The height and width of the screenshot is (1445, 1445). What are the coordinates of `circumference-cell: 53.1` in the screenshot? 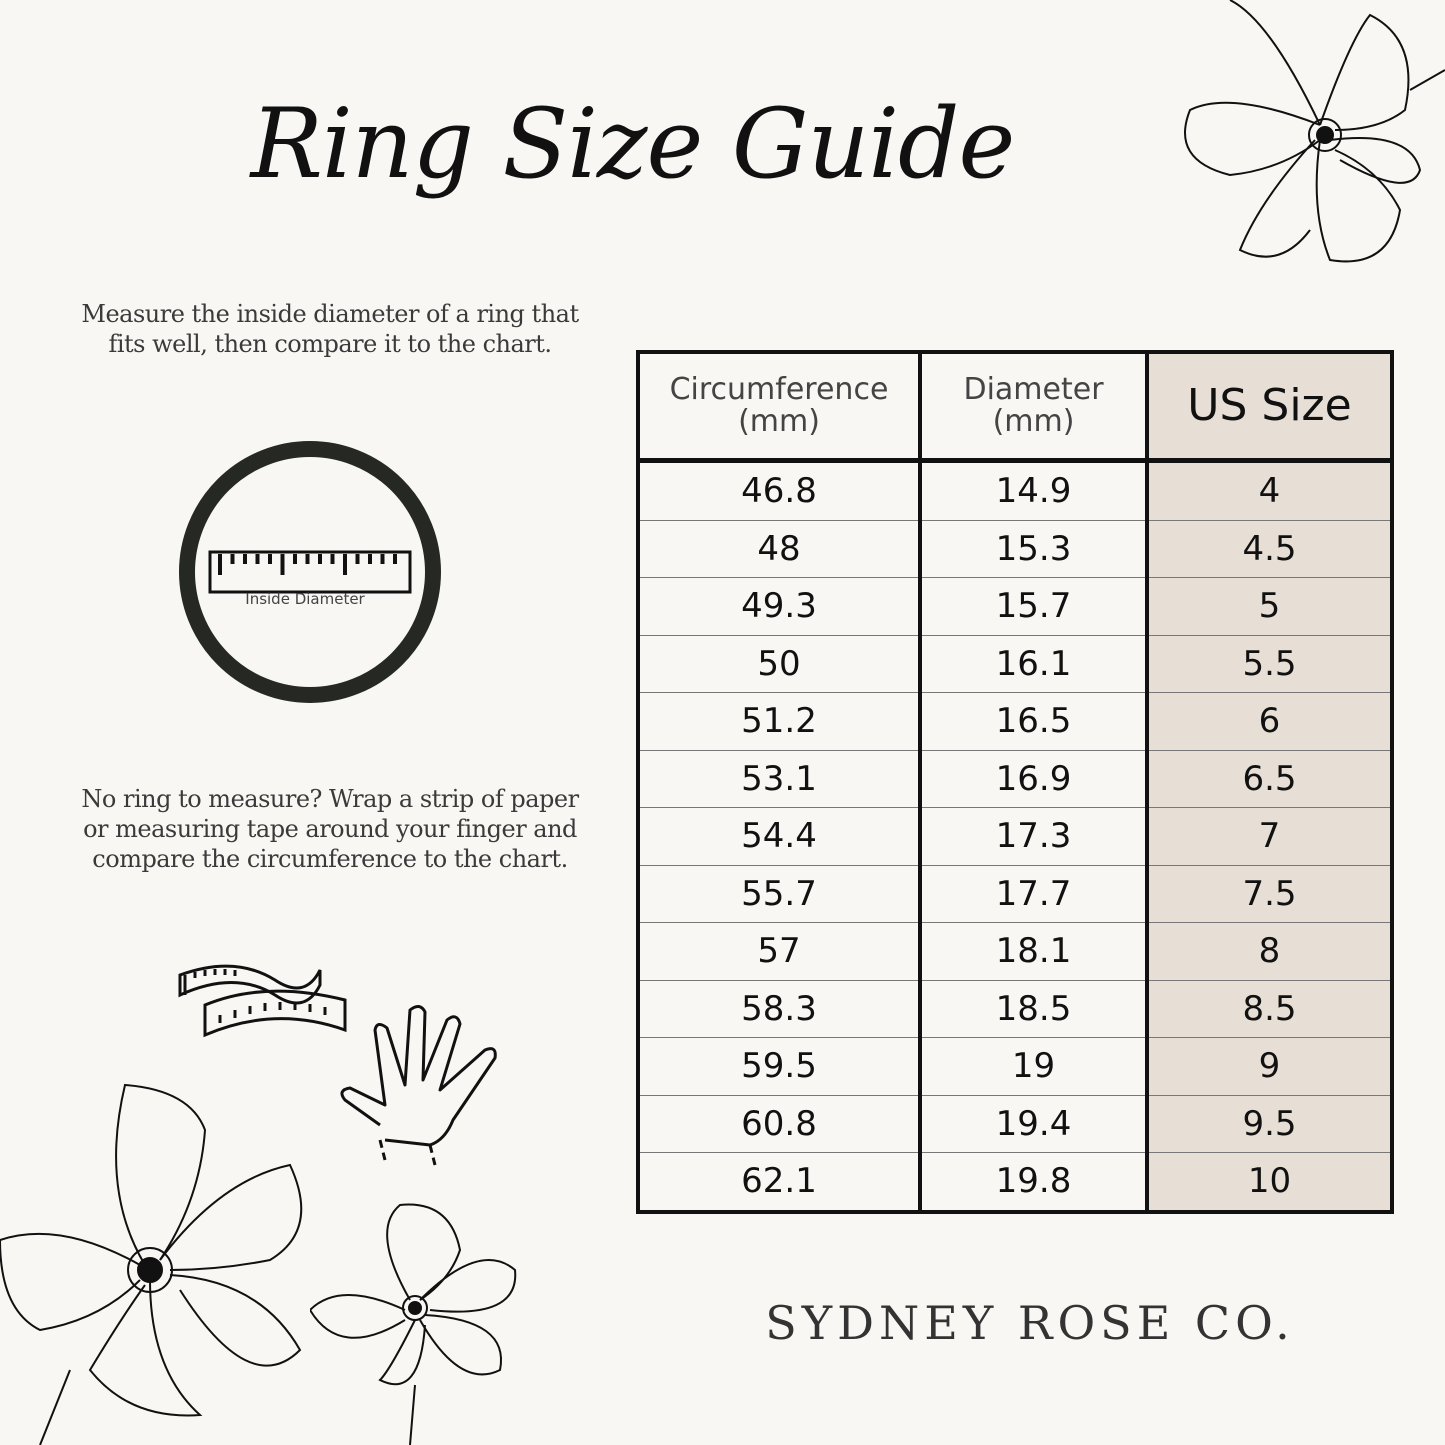 It's located at (780, 779).